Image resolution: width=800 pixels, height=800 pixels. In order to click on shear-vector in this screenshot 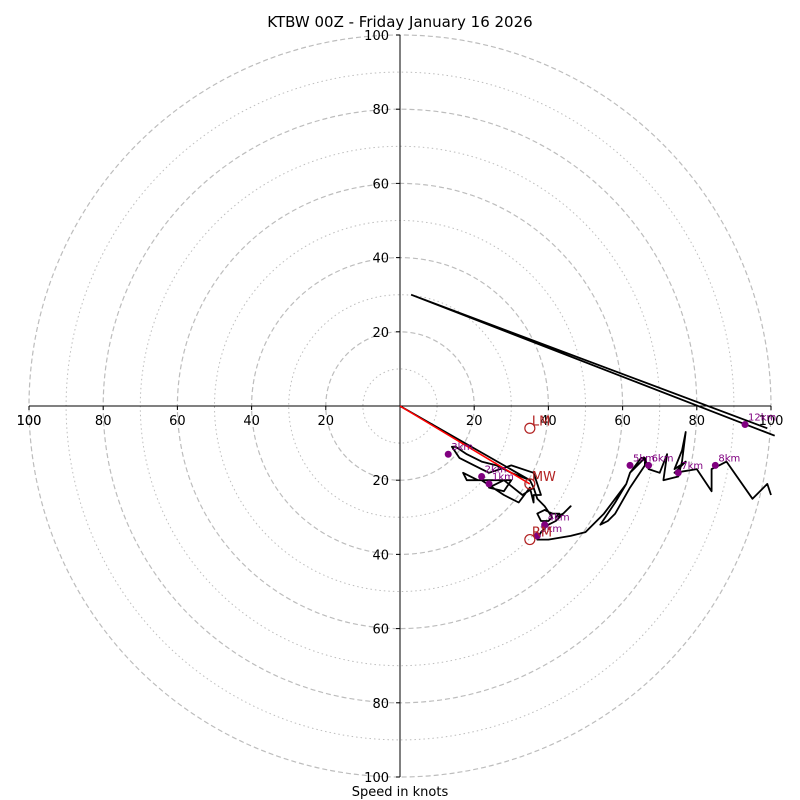, I will do `click(465, 445)`.